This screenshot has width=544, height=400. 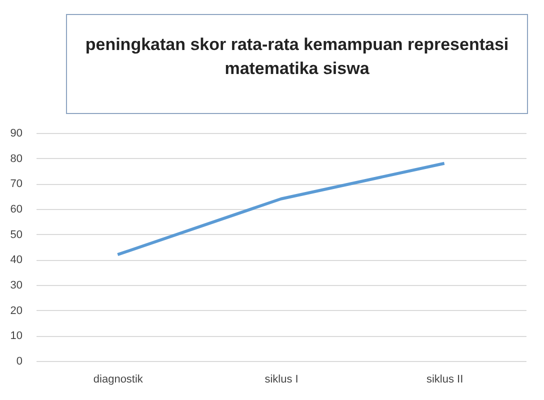 What do you see at coordinates (16, 184) in the screenshot?
I see `y-tick-label: 70` at bounding box center [16, 184].